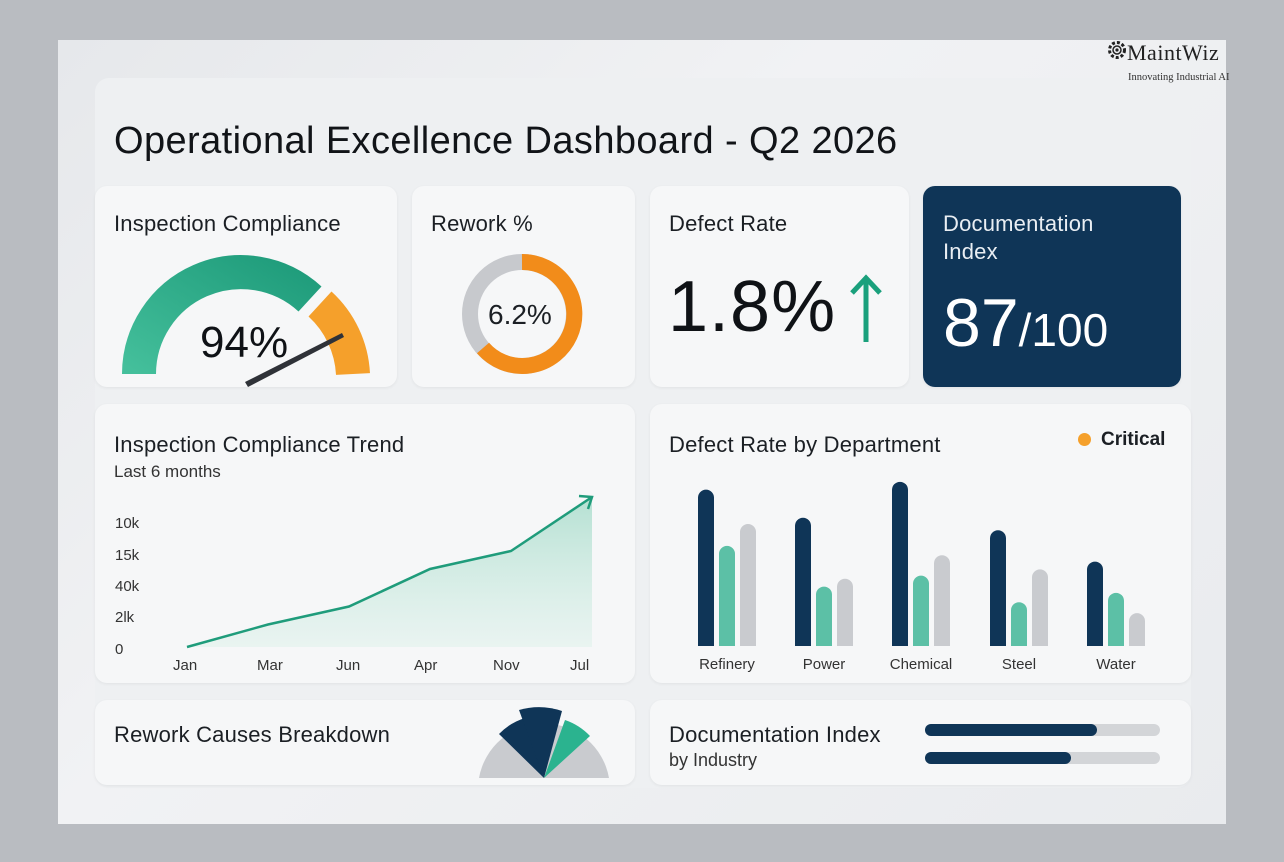  I want to click on documentation-index-title-line2: Index, so click(970, 251).